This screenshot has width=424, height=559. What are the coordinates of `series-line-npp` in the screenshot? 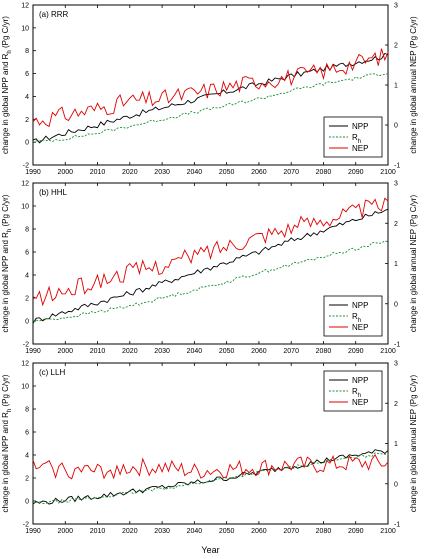 It's located at (210, 477).